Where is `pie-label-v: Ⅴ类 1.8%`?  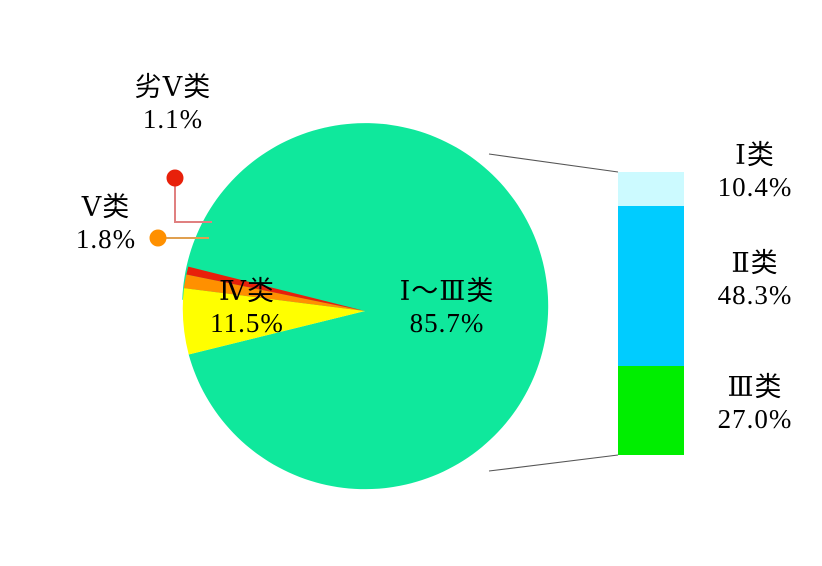 pie-label-v: Ⅴ类 1.8% is located at coordinates (106, 224).